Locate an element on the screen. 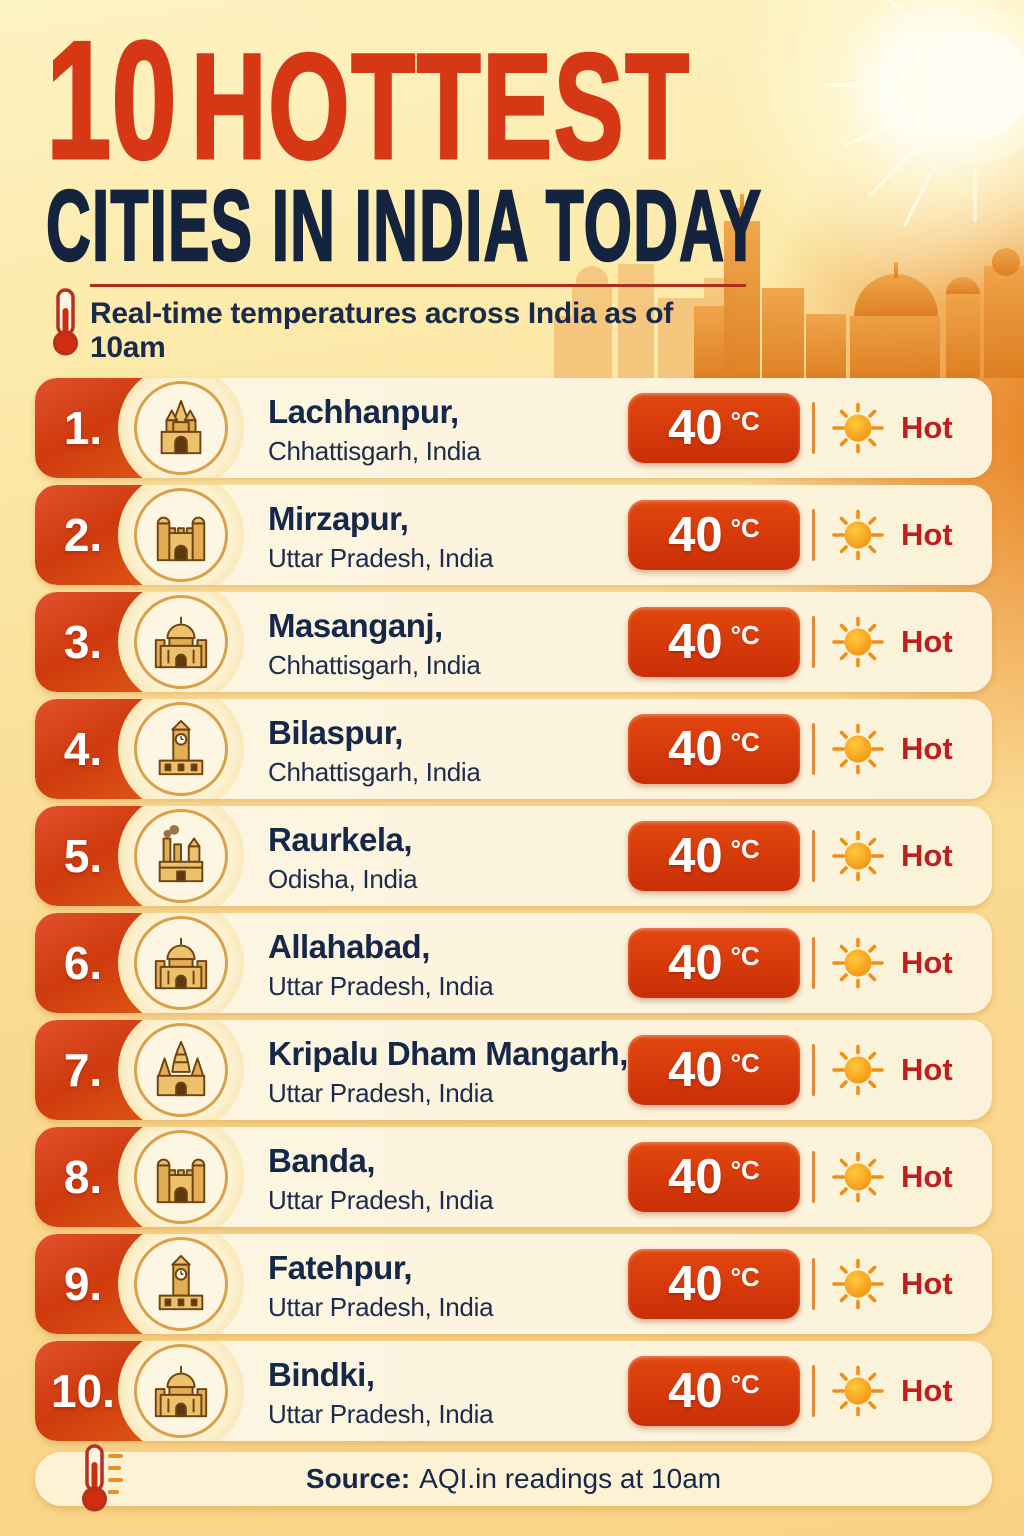  city-text: Allahabad, Uttar Pradesh, India is located at coordinates (381, 965).